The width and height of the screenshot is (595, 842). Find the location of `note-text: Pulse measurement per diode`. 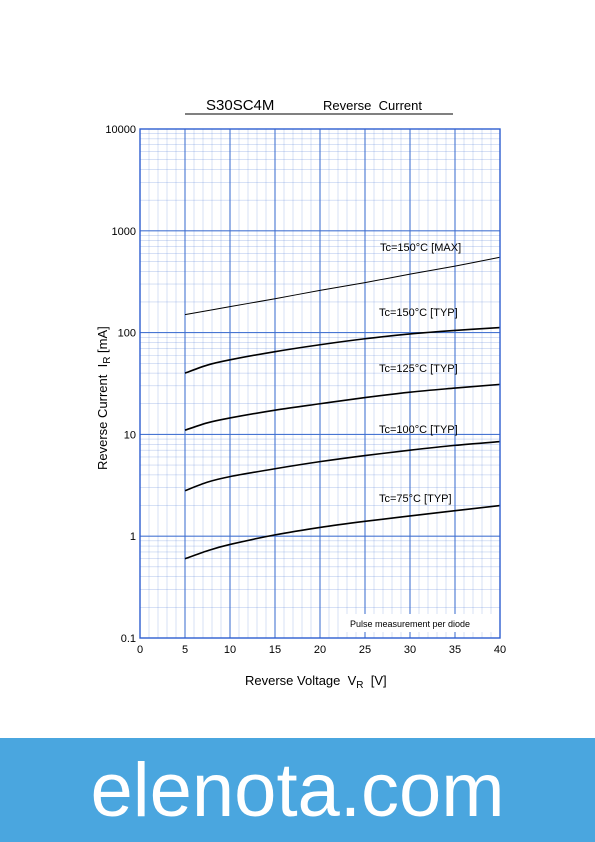

note-text: Pulse measurement per diode is located at coordinates (410, 624).